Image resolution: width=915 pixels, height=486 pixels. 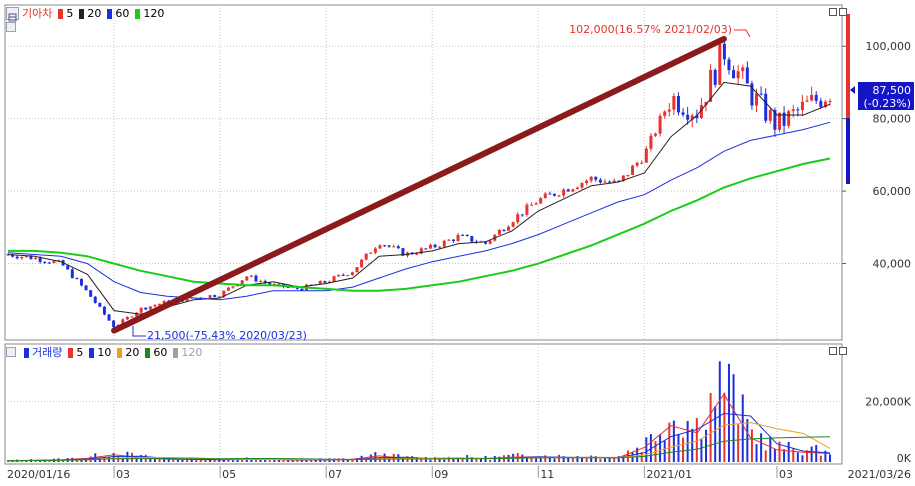 What do you see at coordinates (833, 12) in the screenshot?
I see `price-panel-minimize-icon` at bounding box center [833, 12].